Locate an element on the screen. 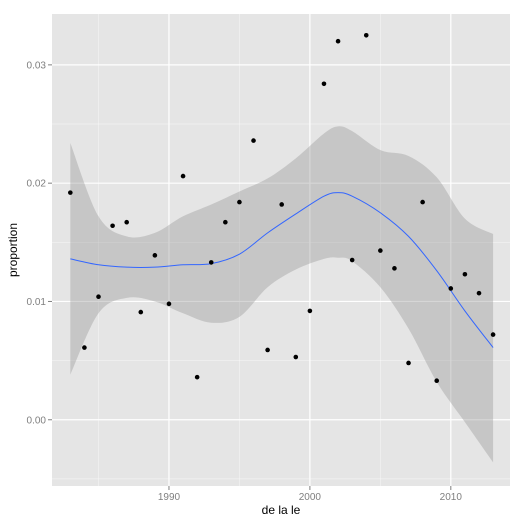 Image resolution: width=525 pixels, height=525 pixels. x-axis-title: de la le is located at coordinates (281, 510).